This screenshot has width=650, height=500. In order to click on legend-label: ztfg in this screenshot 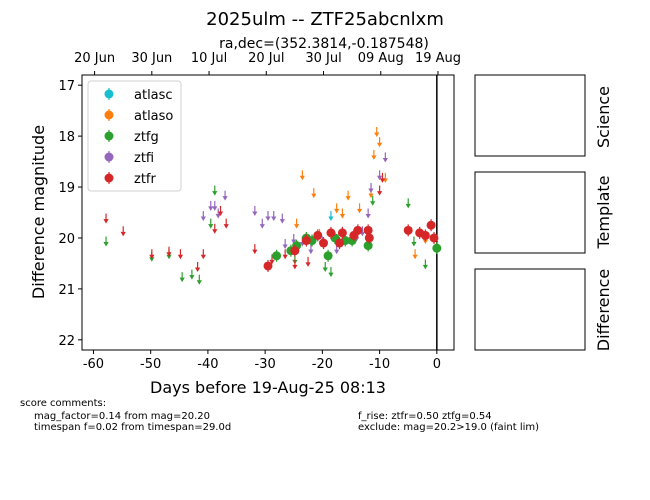, I will do `click(146, 137)`.